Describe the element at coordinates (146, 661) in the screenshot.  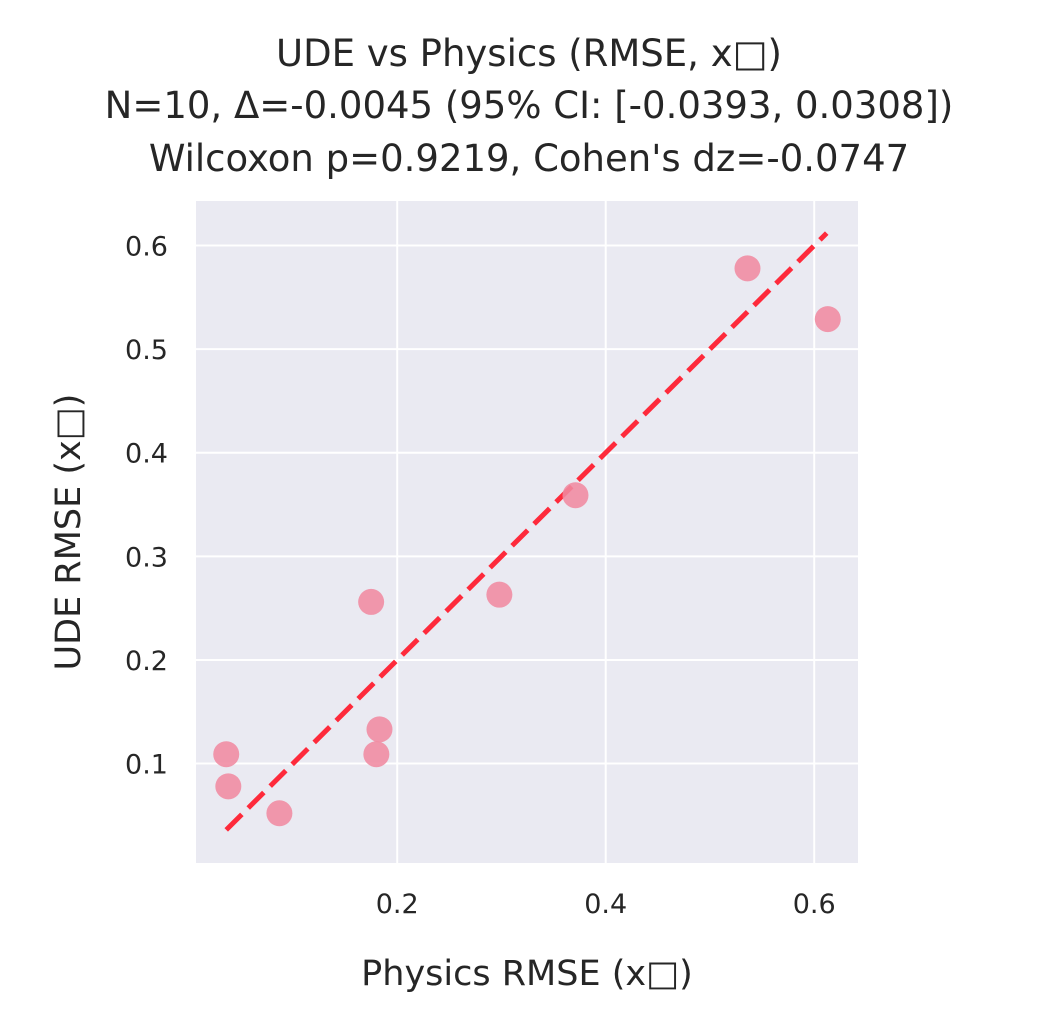
I see `y-tick-label: 0.2` at that location.